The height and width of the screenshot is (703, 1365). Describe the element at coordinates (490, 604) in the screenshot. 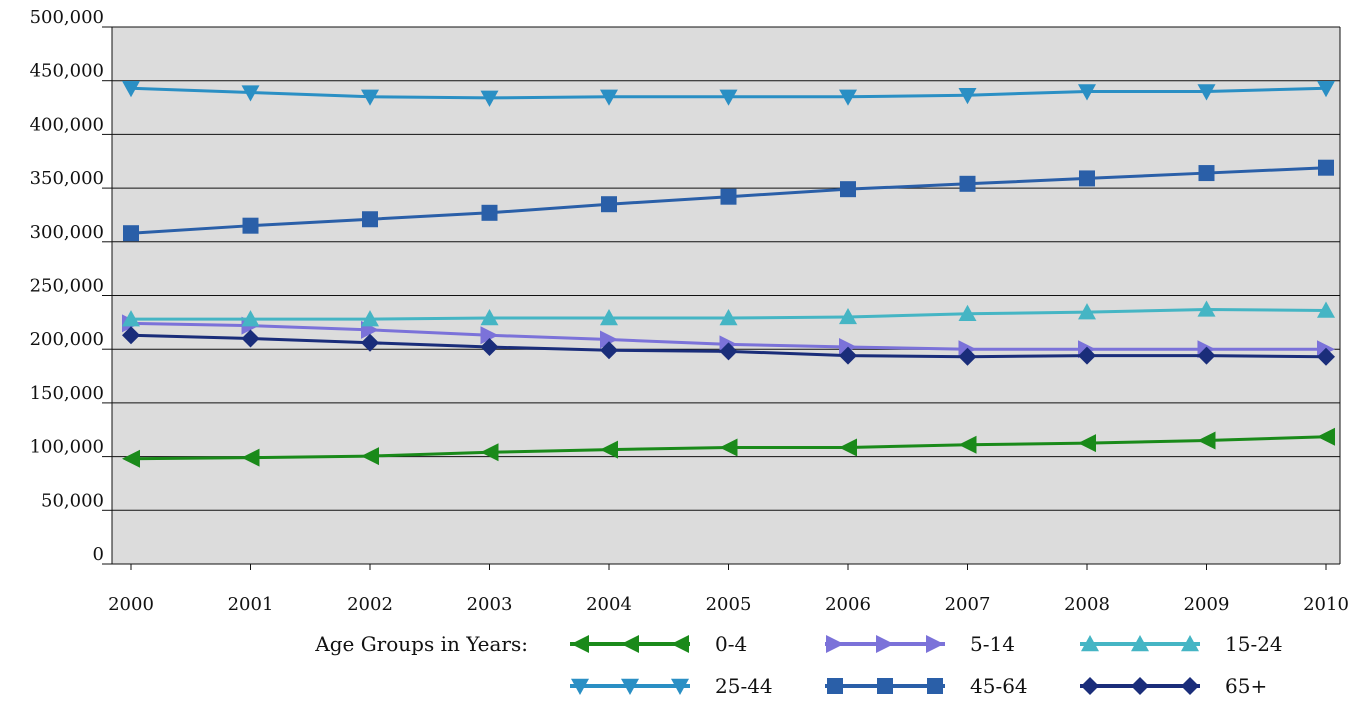

I see `x-tick-label: 2003` at that location.